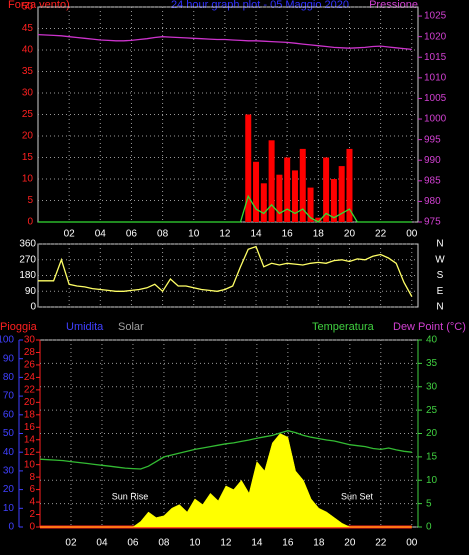 This screenshot has width=469, height=555. I want to click on y-tick-label: S, so click(440, 275).